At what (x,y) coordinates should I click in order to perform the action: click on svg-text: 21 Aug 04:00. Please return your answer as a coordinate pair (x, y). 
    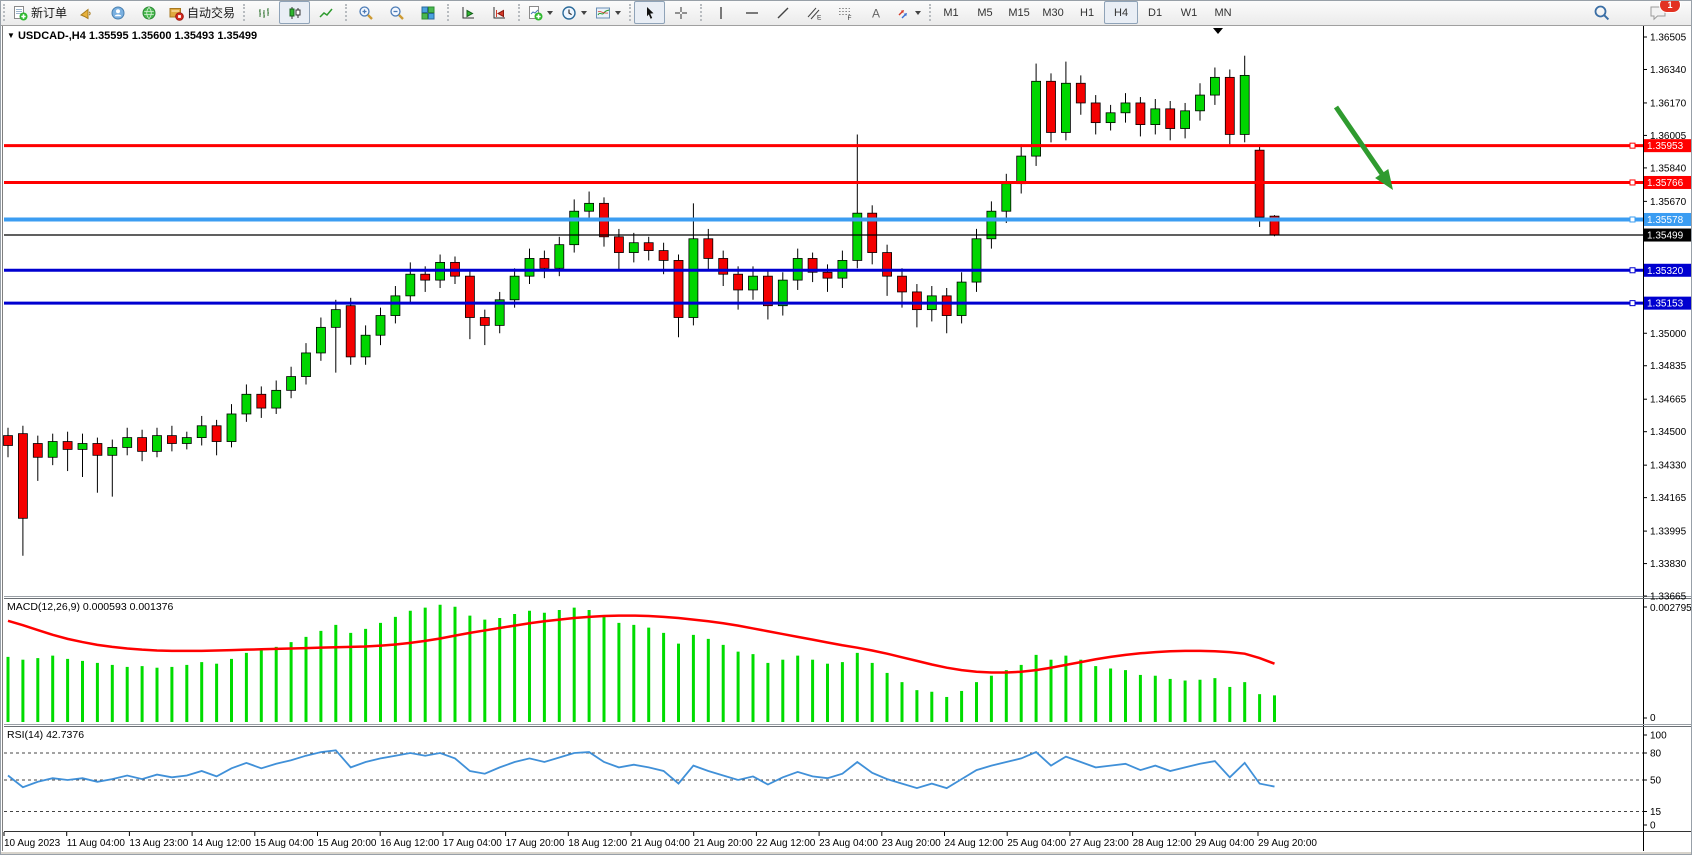
    Looking at the image, I should click on (660, 843).